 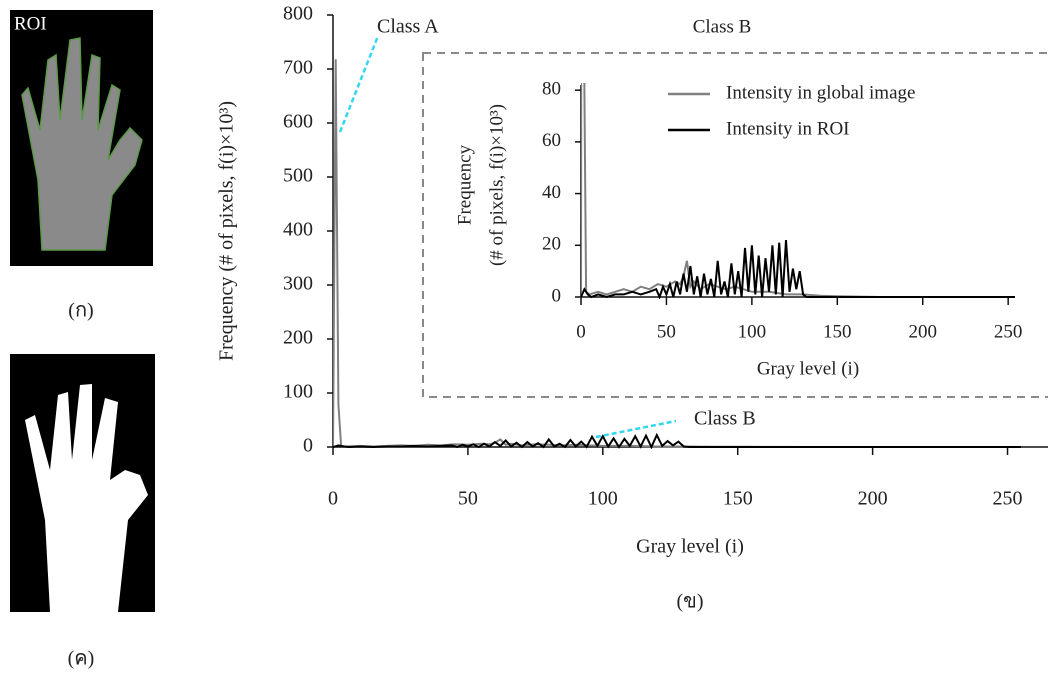 What do you see at coordinates (227, 231) in the screenshot?
I see `y-axis-label: Frequency (# of pixels, f(i)×10³)` at bounding box center [227, 231].